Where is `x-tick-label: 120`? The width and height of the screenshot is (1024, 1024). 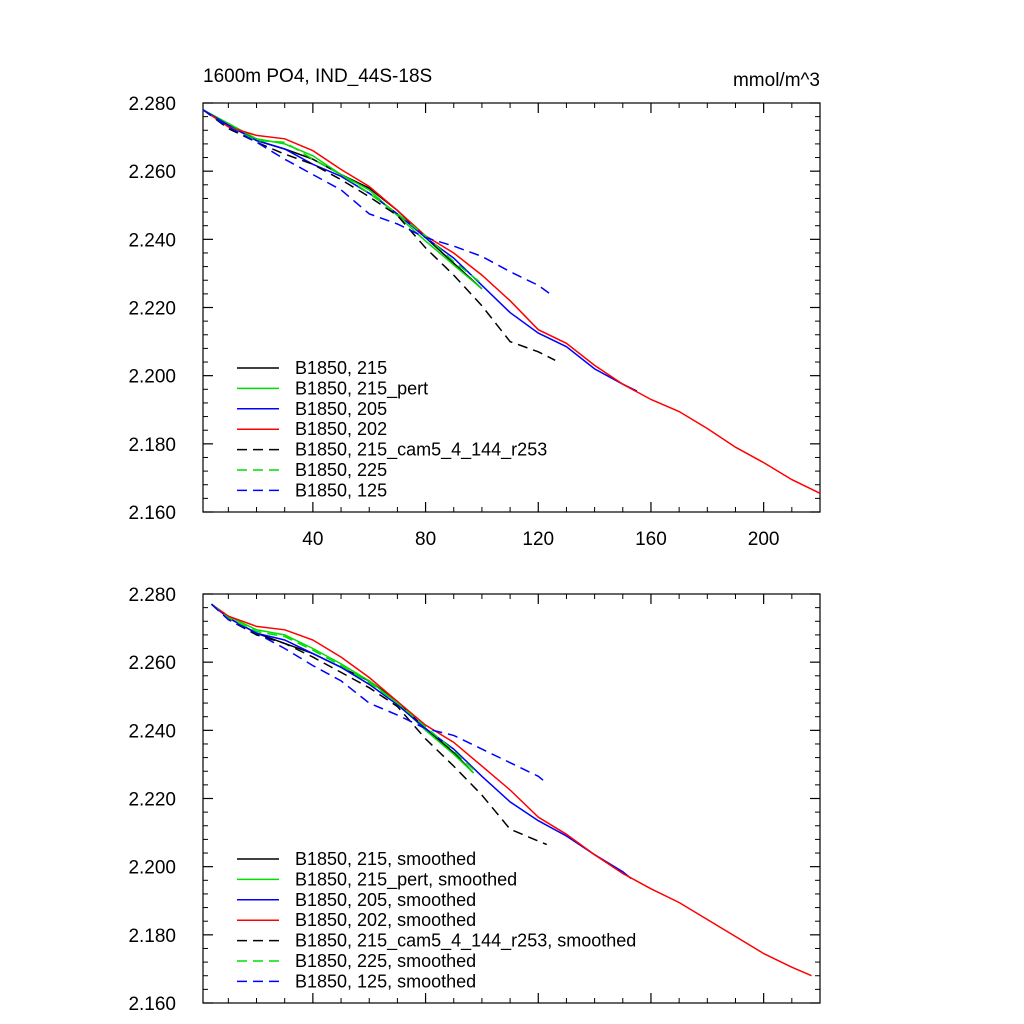 x-tick-label: 120 is located at coordinates (538, 539).